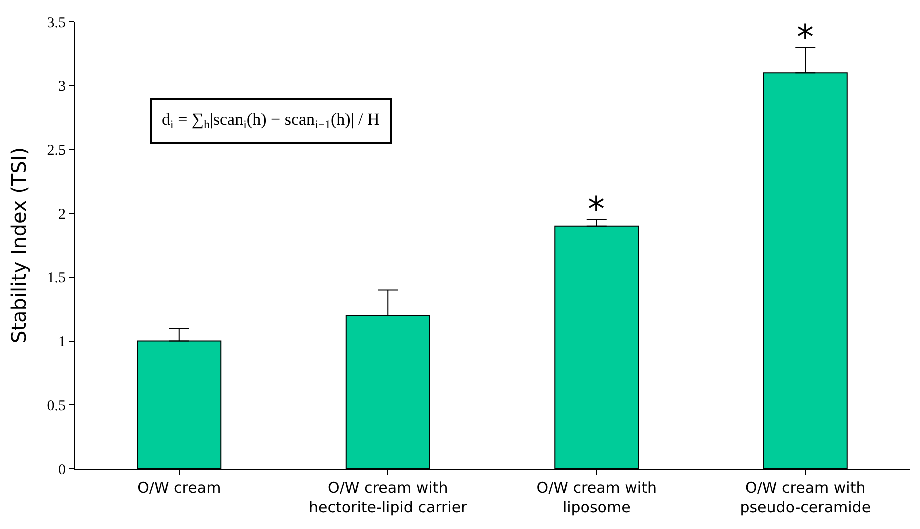  What do you see at coordinates (56, 278) in the screenshot?
I see `y-tick-label: 1.5` at bounding box center [56, 278].